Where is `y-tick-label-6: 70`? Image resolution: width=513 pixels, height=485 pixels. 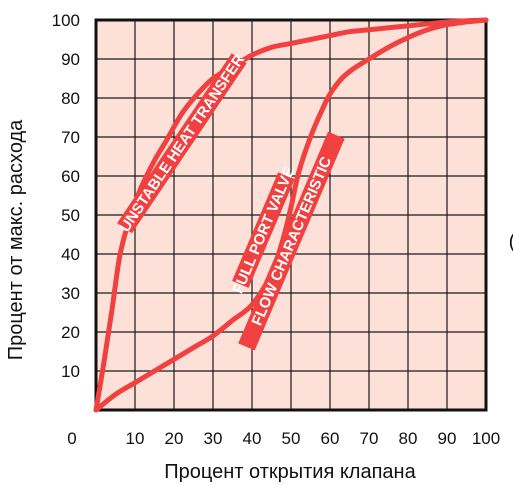 y-tick-label-6: 70 is located at coordinates (70, 137).